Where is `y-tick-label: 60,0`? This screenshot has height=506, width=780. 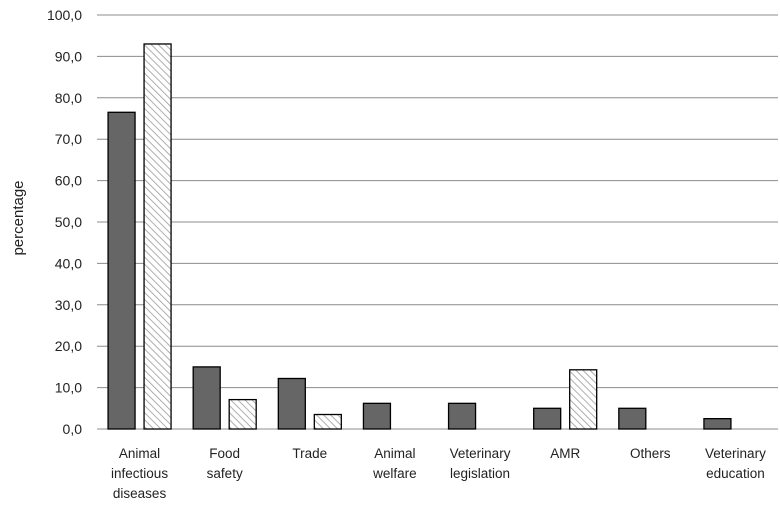
y-tick-label: 60,0 is located at coordinates (68, 181).